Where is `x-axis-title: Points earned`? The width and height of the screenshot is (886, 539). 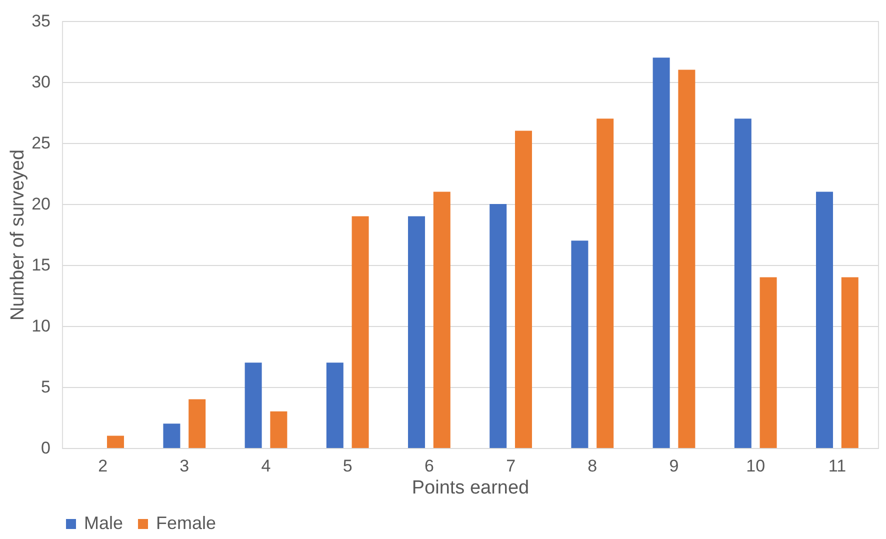
x-axis-title: Points earned is located at coordinates (471, 488).